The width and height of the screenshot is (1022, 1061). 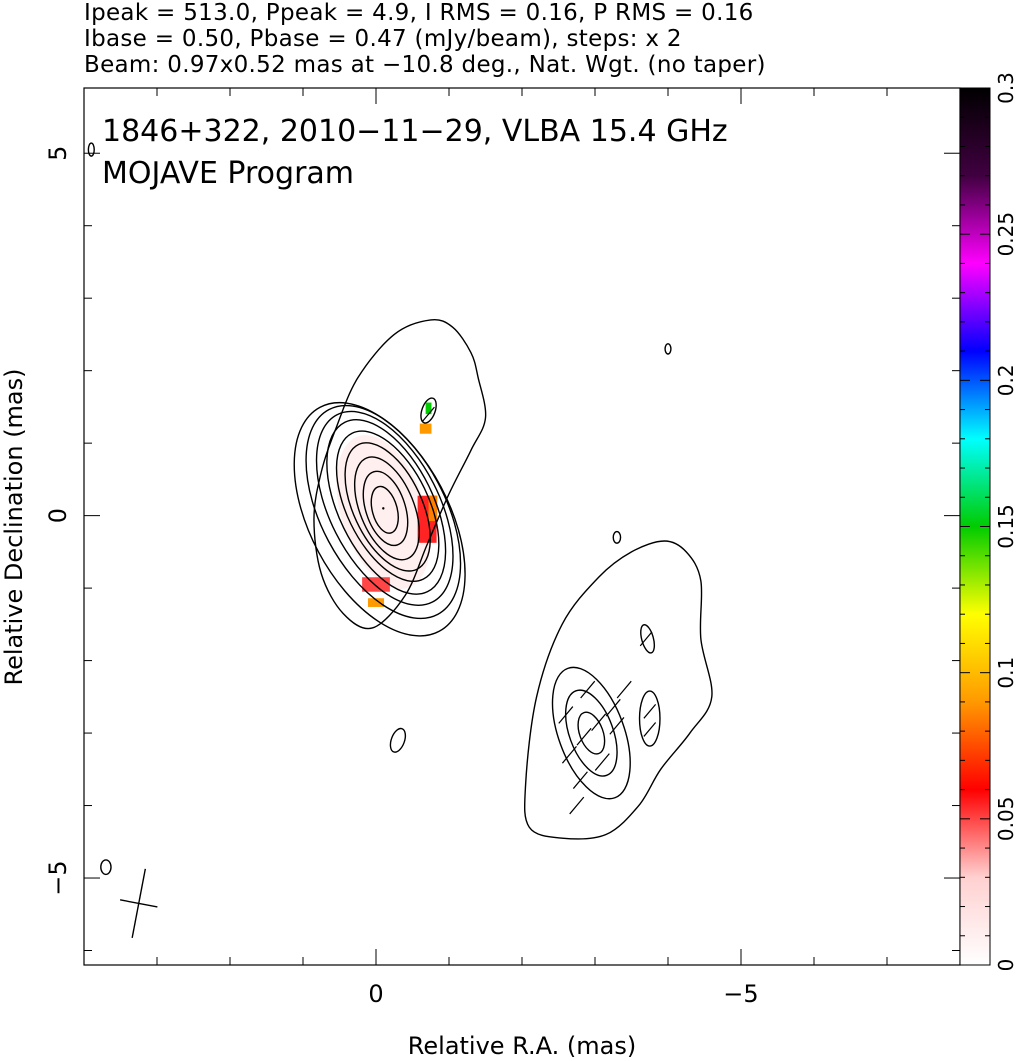 I want to click on colorbar-tick-label: 0.05, so click(x=1006, y=819).